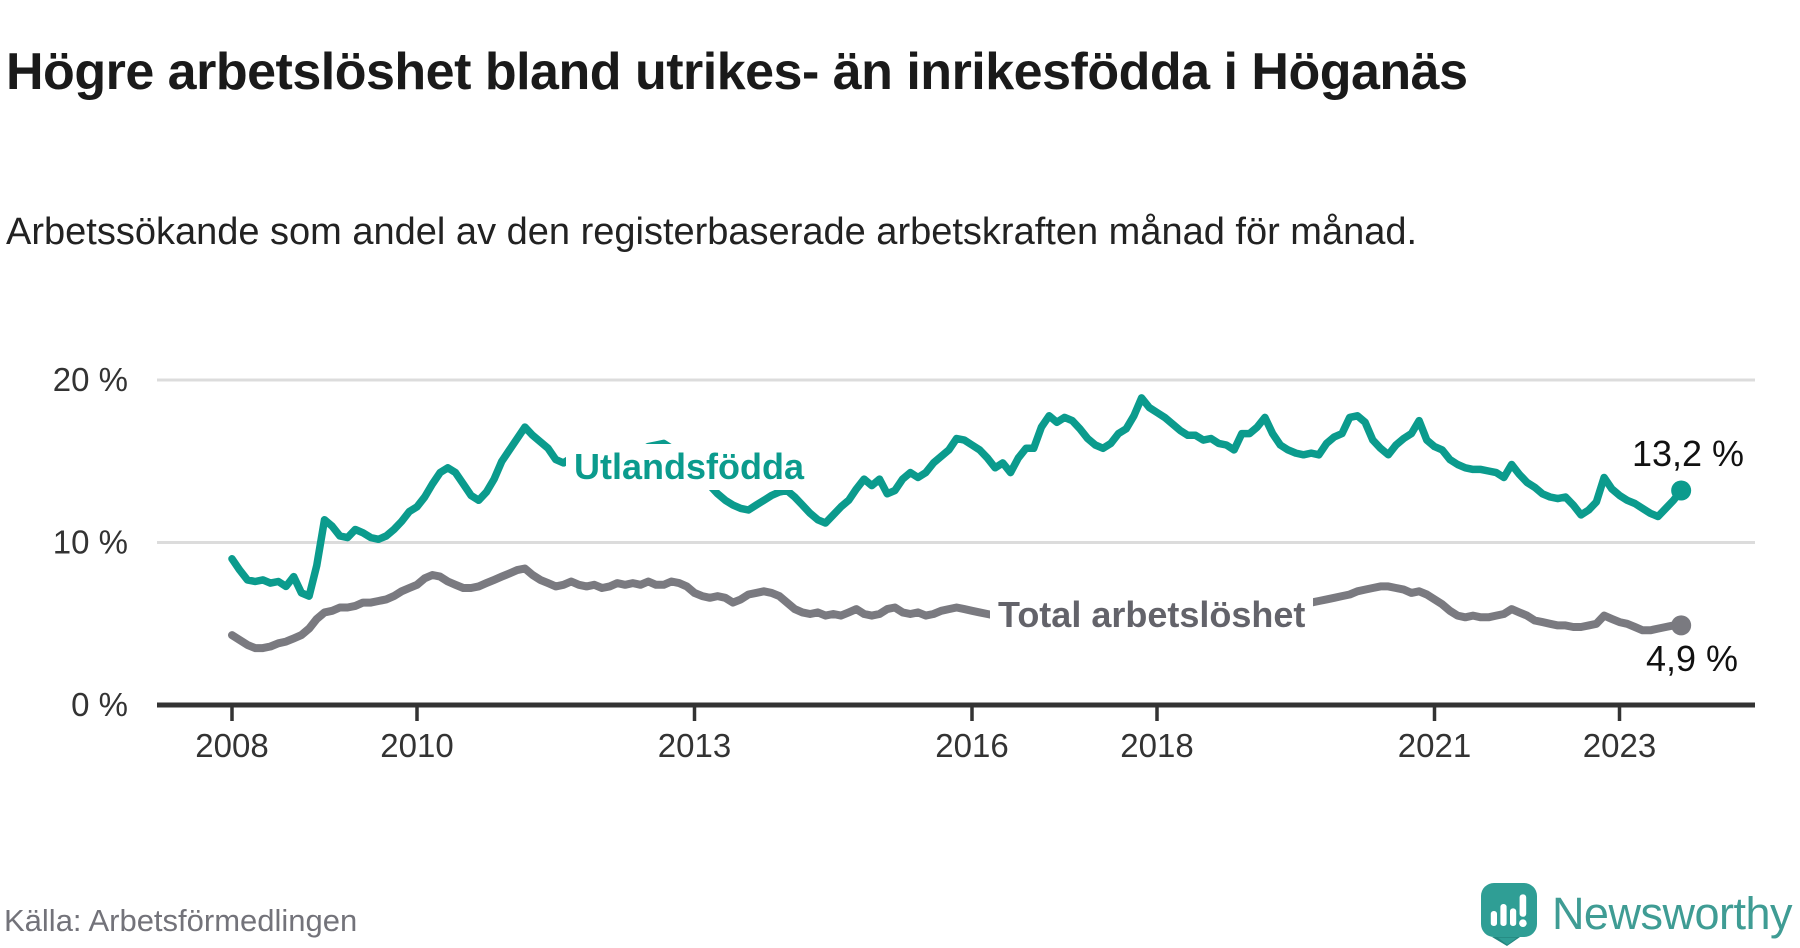 The height and width of the screenshot is (948, 1800). What do you see at coordinates (1508, 914) in the screenshot?
I see `newsworthy-bubble-icon` at bounding box center [1508, 914].